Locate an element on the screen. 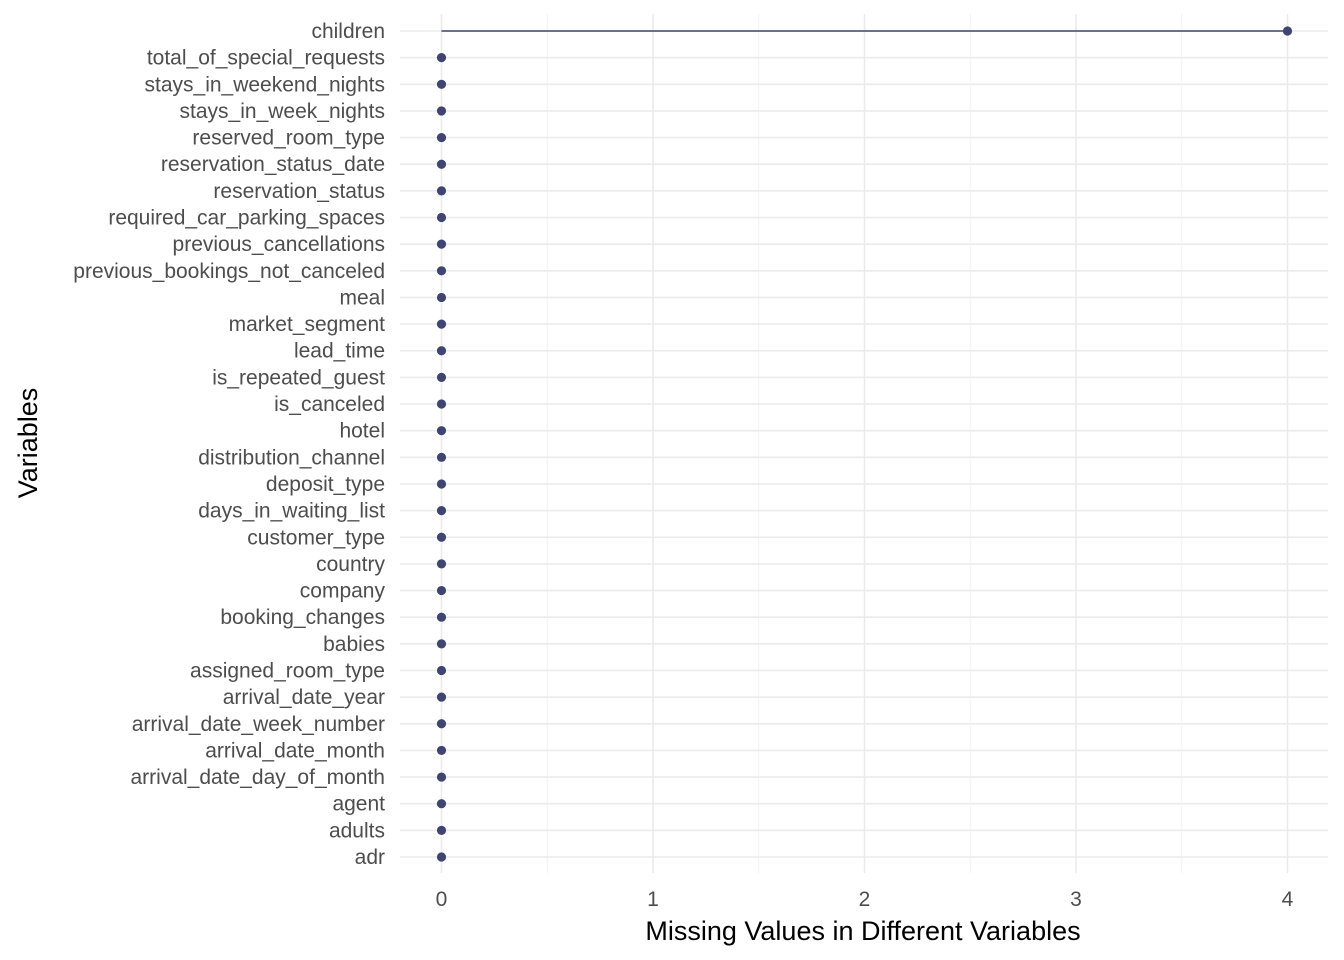  y-tick-label: reserved_room_type is located at coordinates (288, 138).